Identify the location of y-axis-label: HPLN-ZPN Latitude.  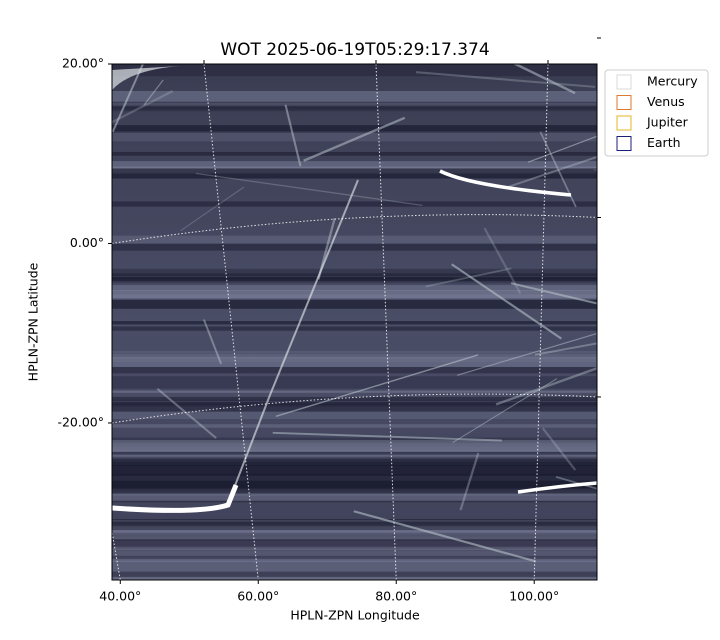
(33, 321).